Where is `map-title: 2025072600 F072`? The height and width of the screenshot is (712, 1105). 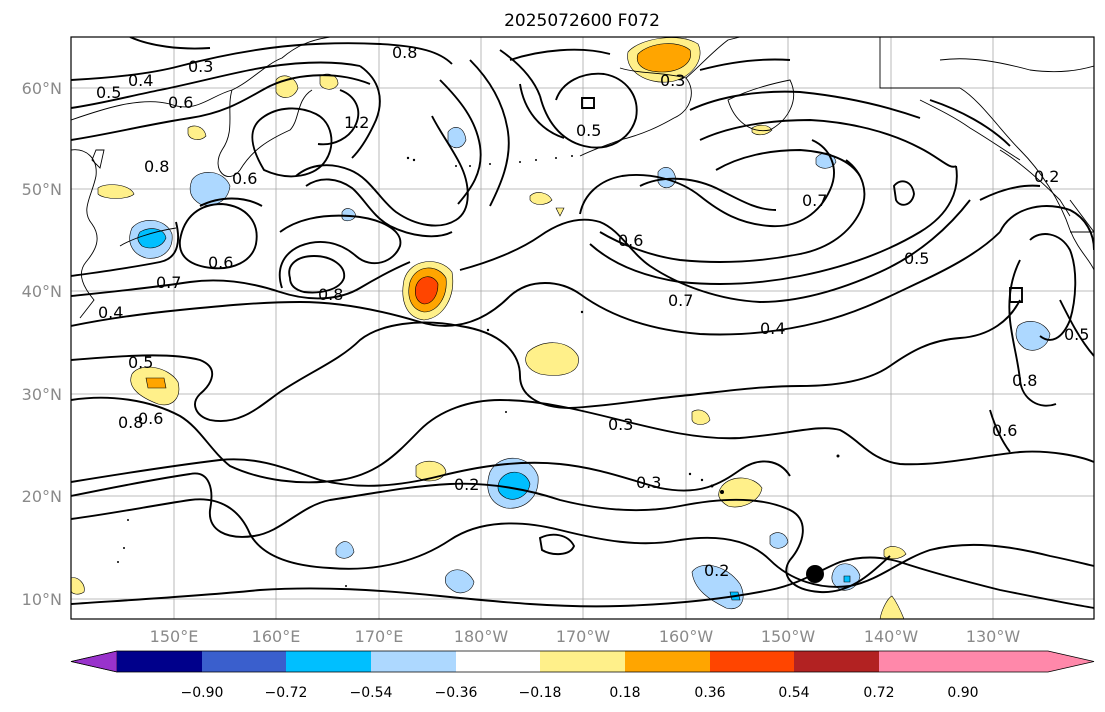 map-title: 2025072600 F072 is located at coordinates (582, 21).